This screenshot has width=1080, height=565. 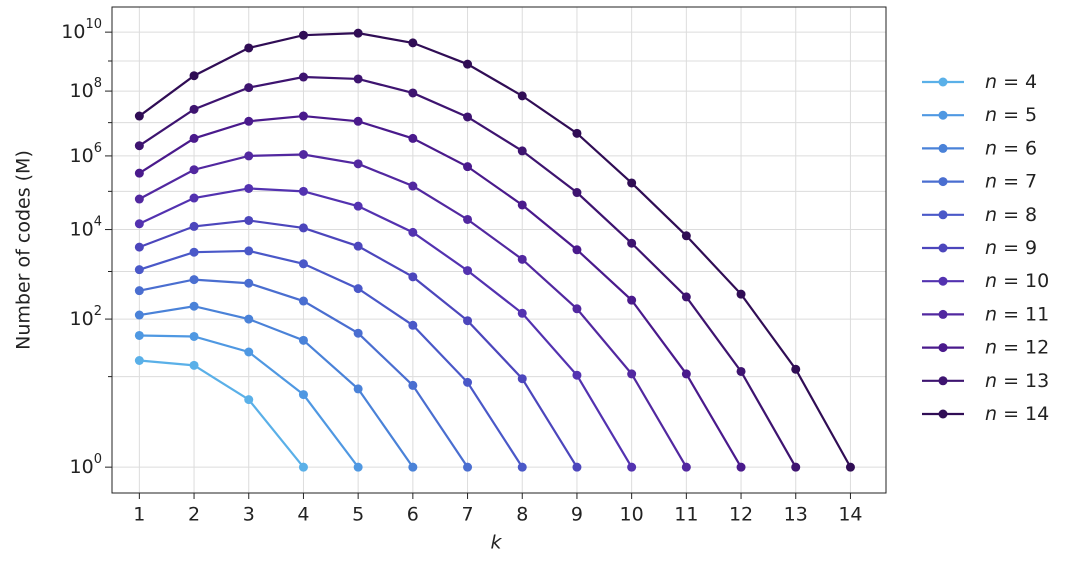 What do you see at coordinates (850, 515) in the screenshot?
I see `x-tick-label: 14` at bounding box center [850, 515].